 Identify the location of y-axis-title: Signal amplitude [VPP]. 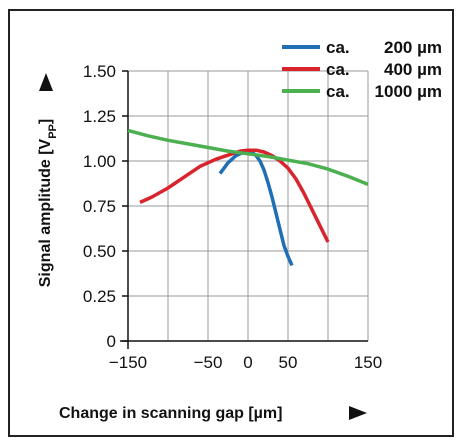
(48, 203).